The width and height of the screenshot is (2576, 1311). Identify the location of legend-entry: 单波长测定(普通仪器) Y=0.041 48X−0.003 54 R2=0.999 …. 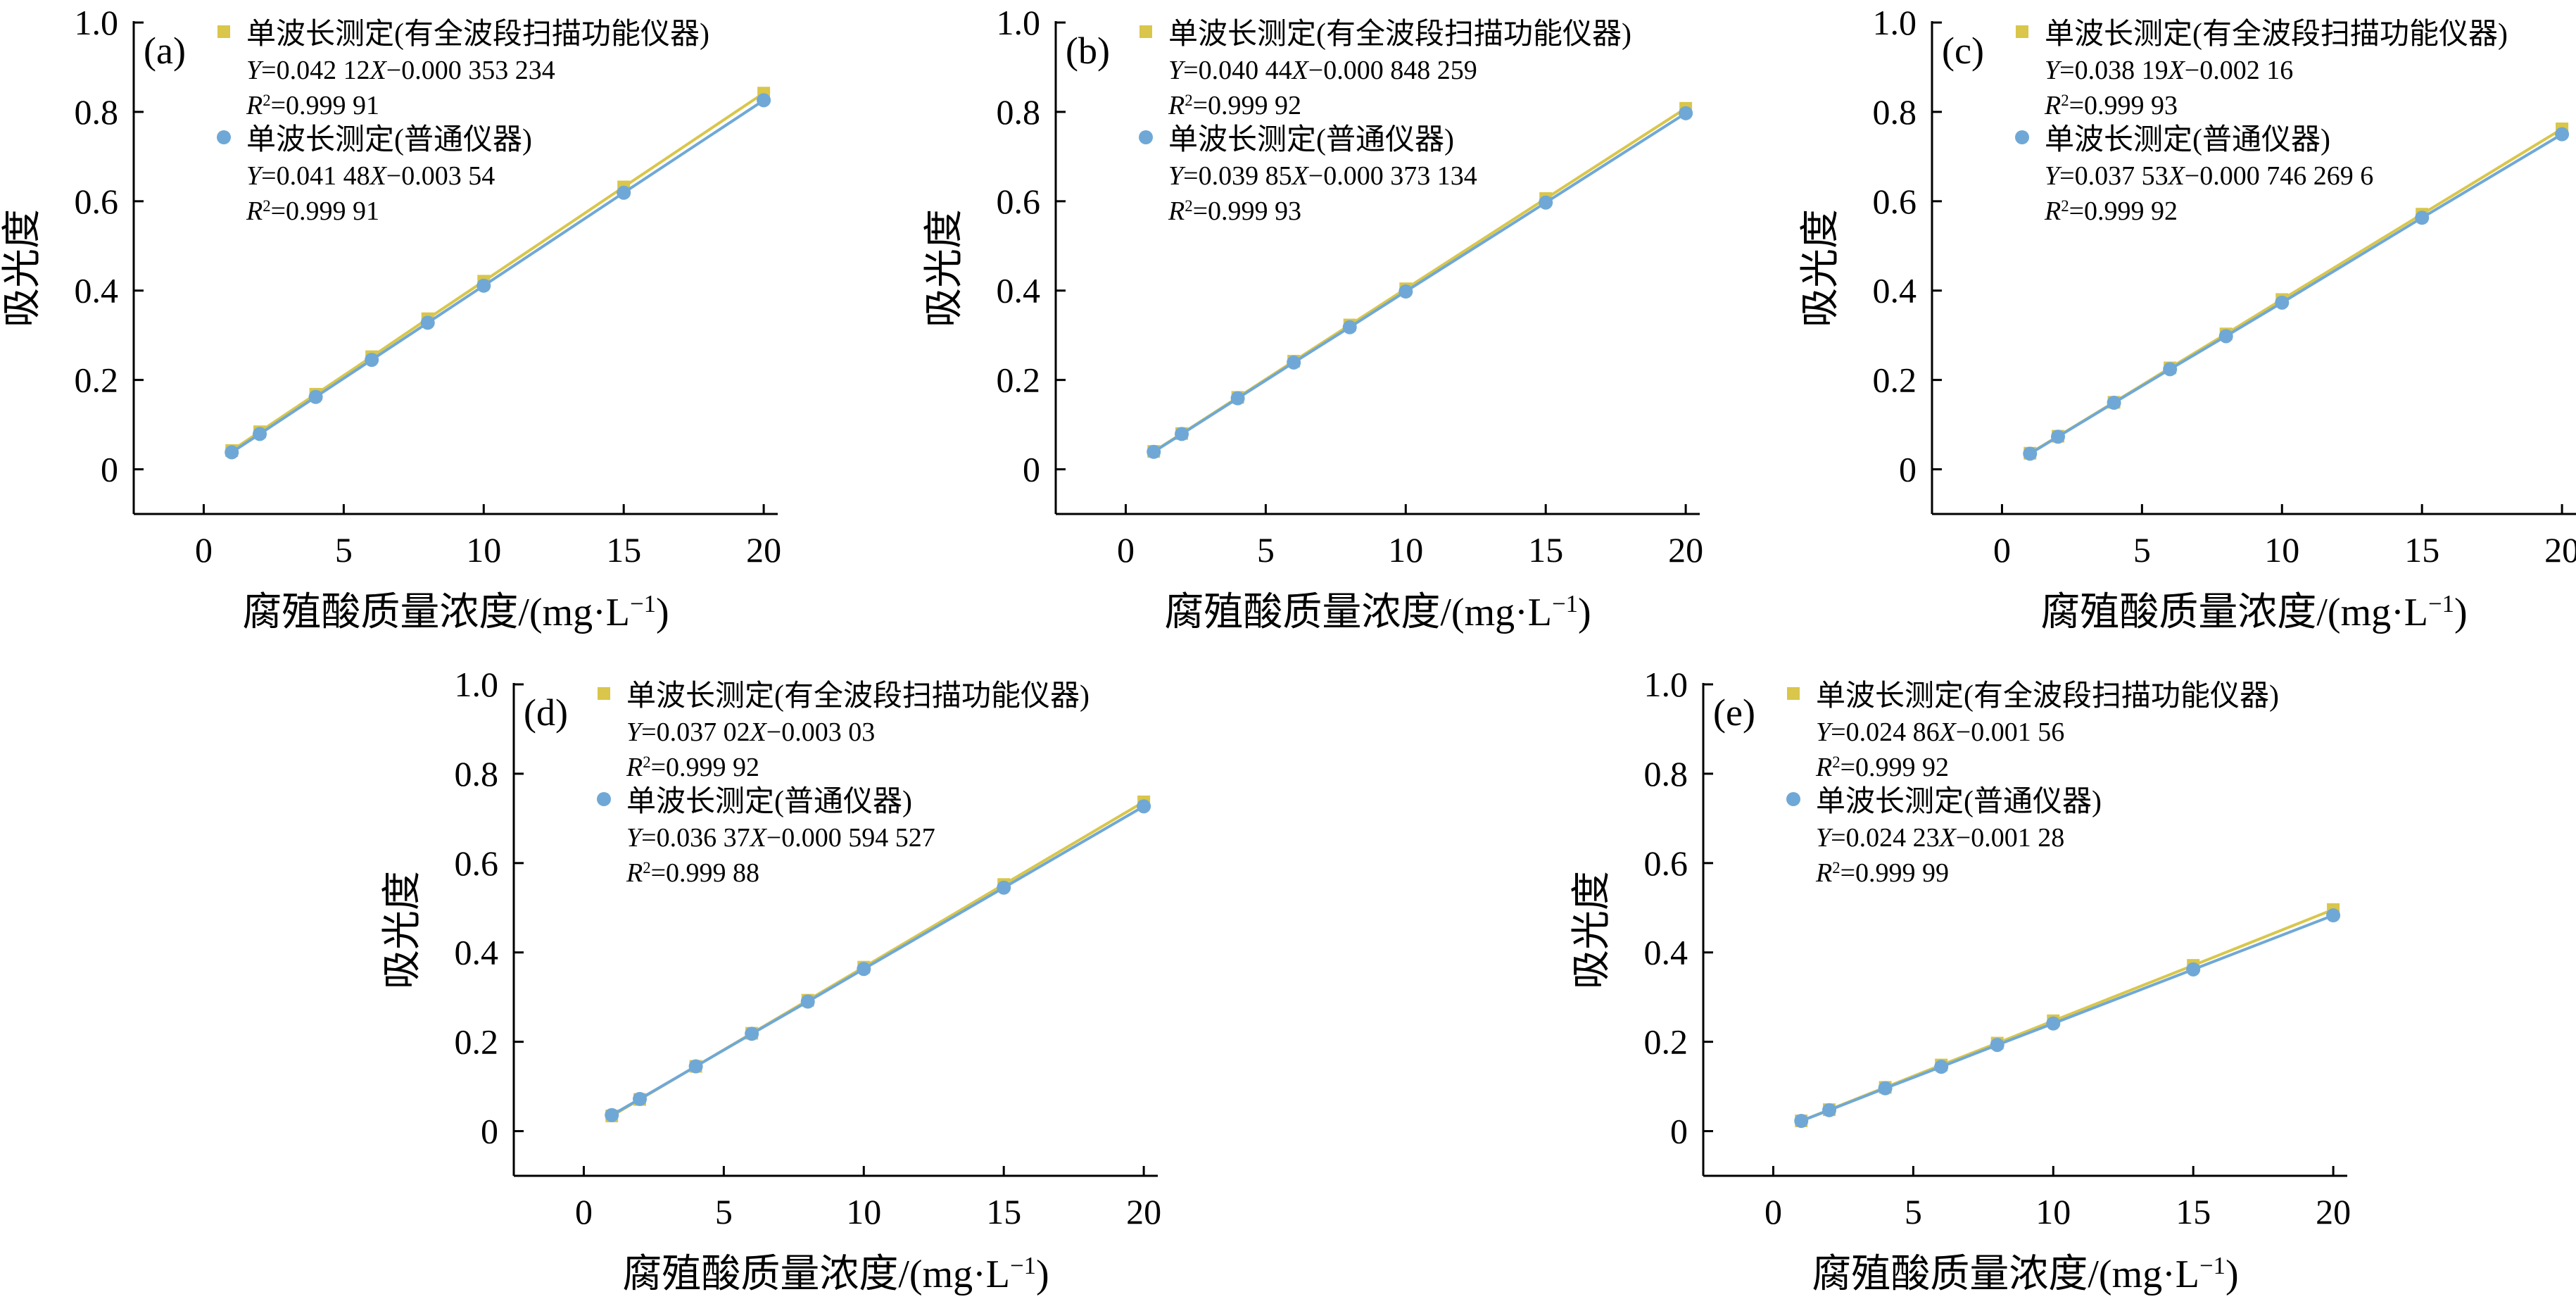
(374, 174).